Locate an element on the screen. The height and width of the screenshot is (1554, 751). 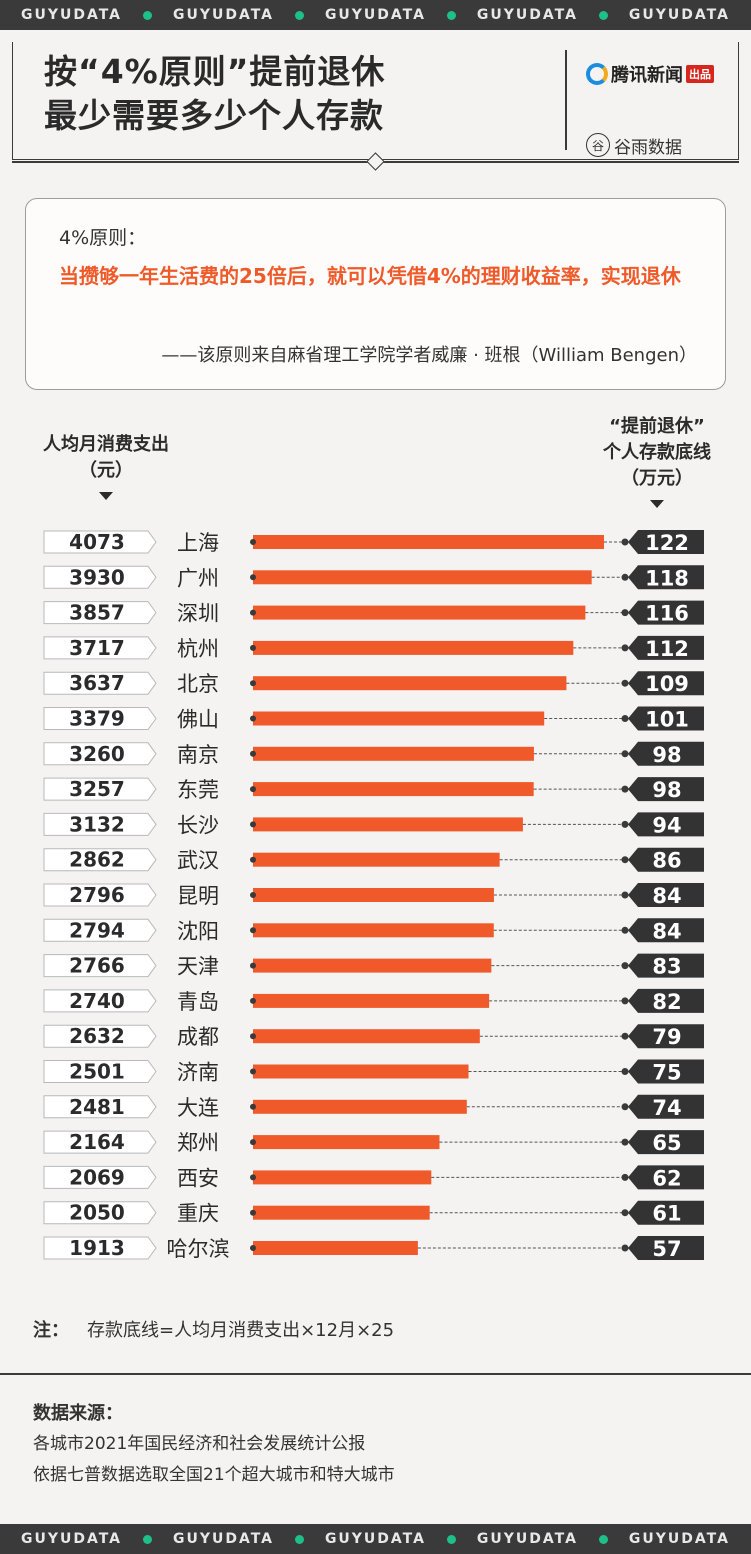
spending-value-label: 2796 is located at coordinates (97, 895).